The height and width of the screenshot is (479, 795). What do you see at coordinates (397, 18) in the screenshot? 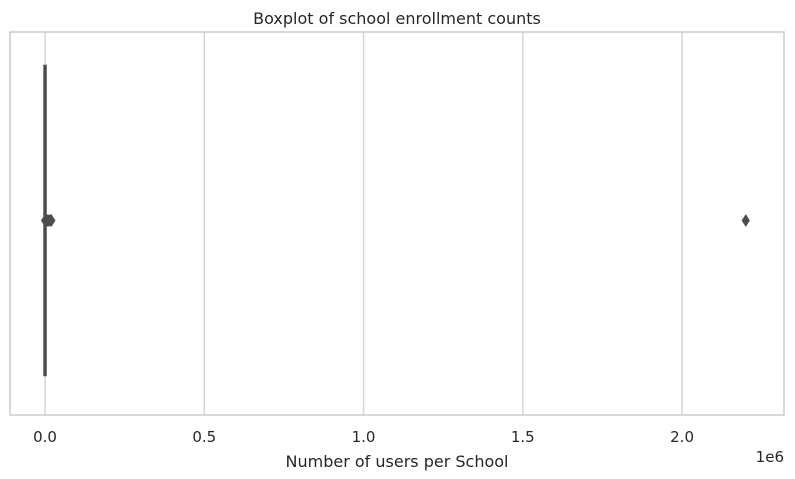
I see `chart-title: Boxplot of school enrollment counts` at bounding box center [397, 18].